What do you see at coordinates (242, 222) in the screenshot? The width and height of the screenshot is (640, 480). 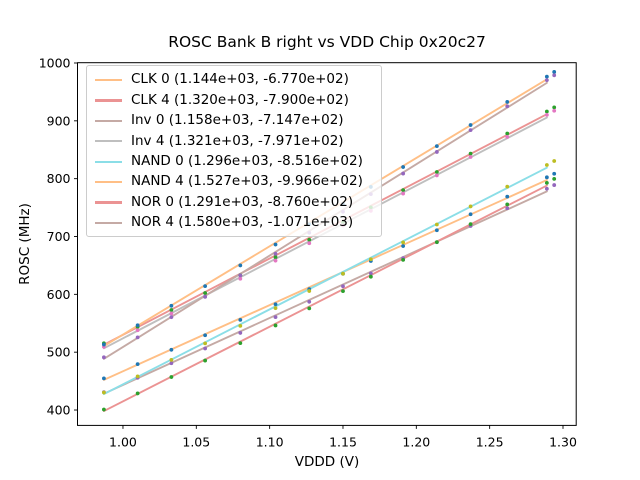 I see `legend-label: NOR 4 (1.580e+03, -1.071e+03)` at bounding box center [242, 222].